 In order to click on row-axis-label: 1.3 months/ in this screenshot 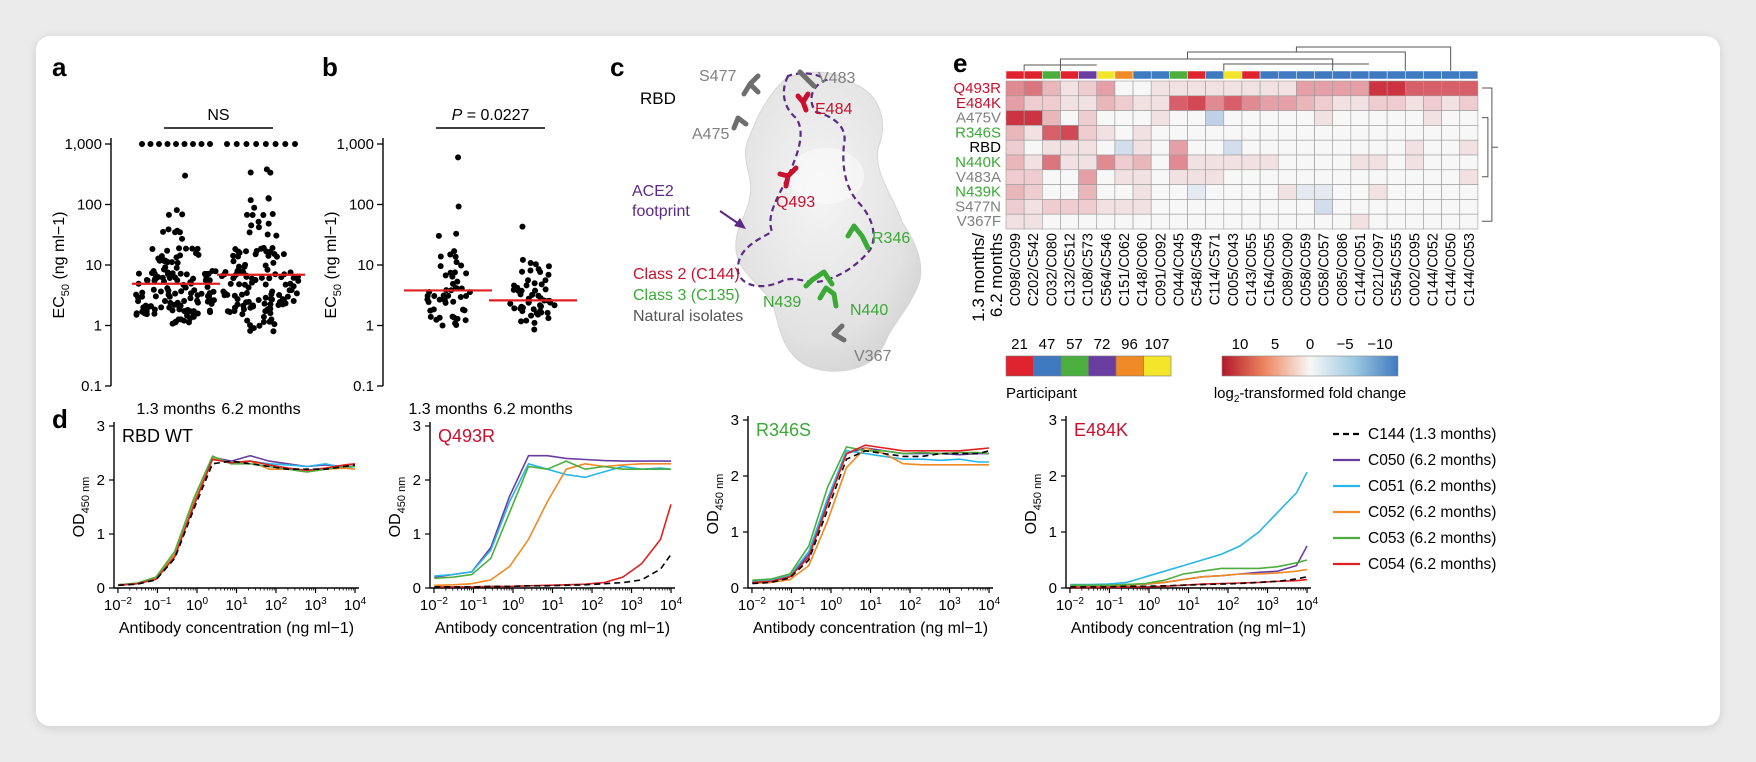, I will do `click(978, 277)`.